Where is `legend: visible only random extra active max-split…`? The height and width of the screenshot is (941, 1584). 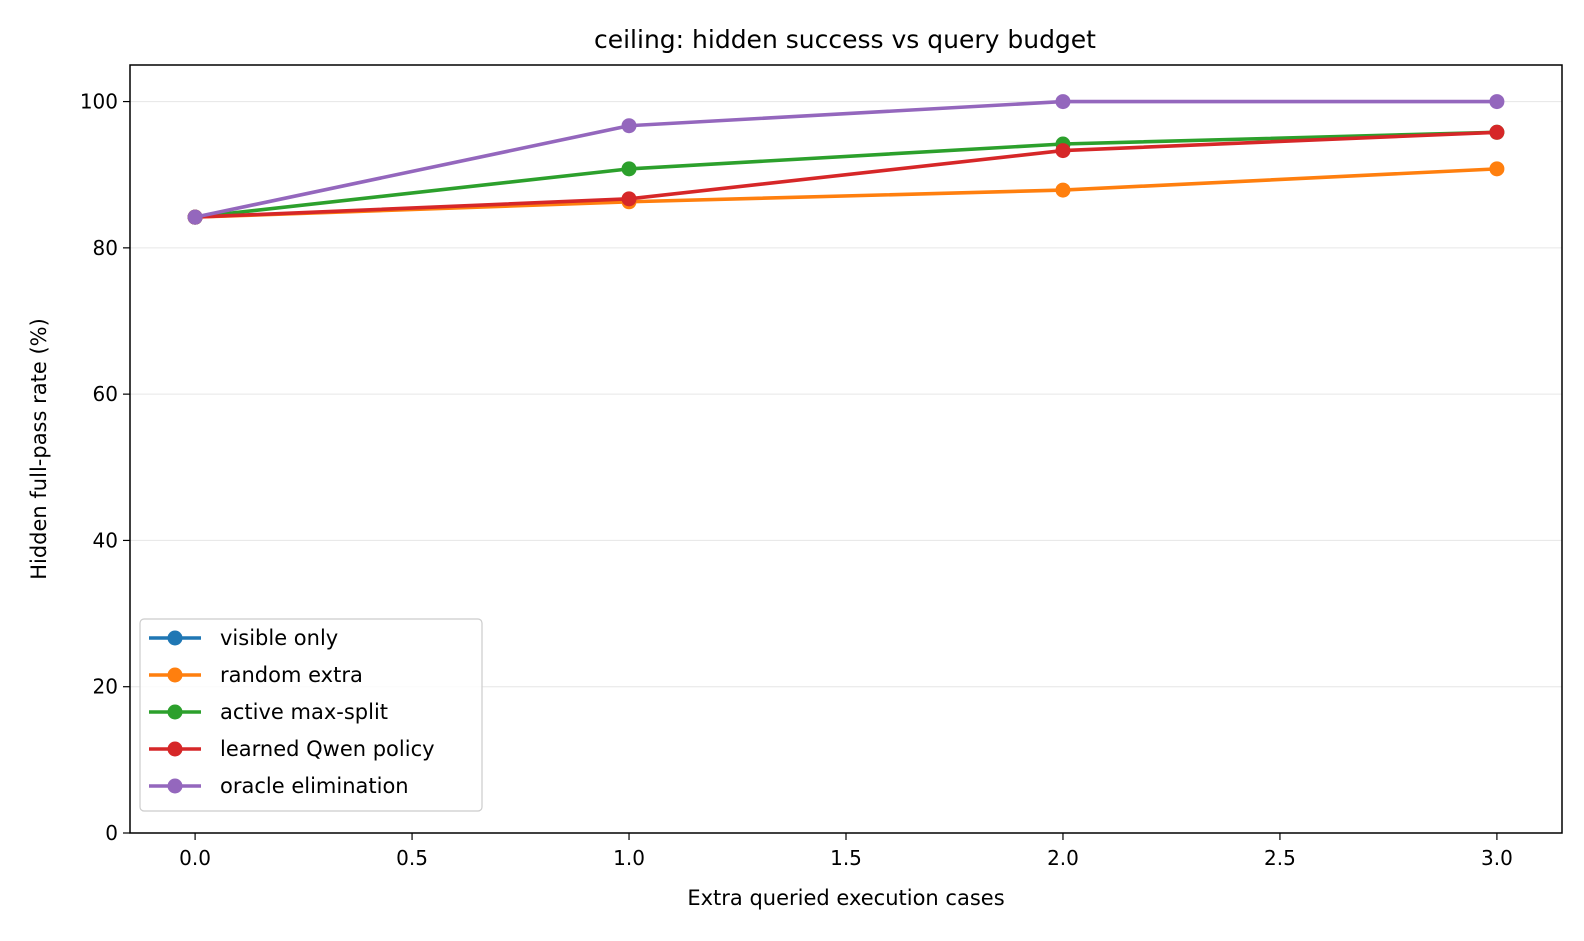
legend: visible only random extra active max-split… is located at coordinates (311, 715).